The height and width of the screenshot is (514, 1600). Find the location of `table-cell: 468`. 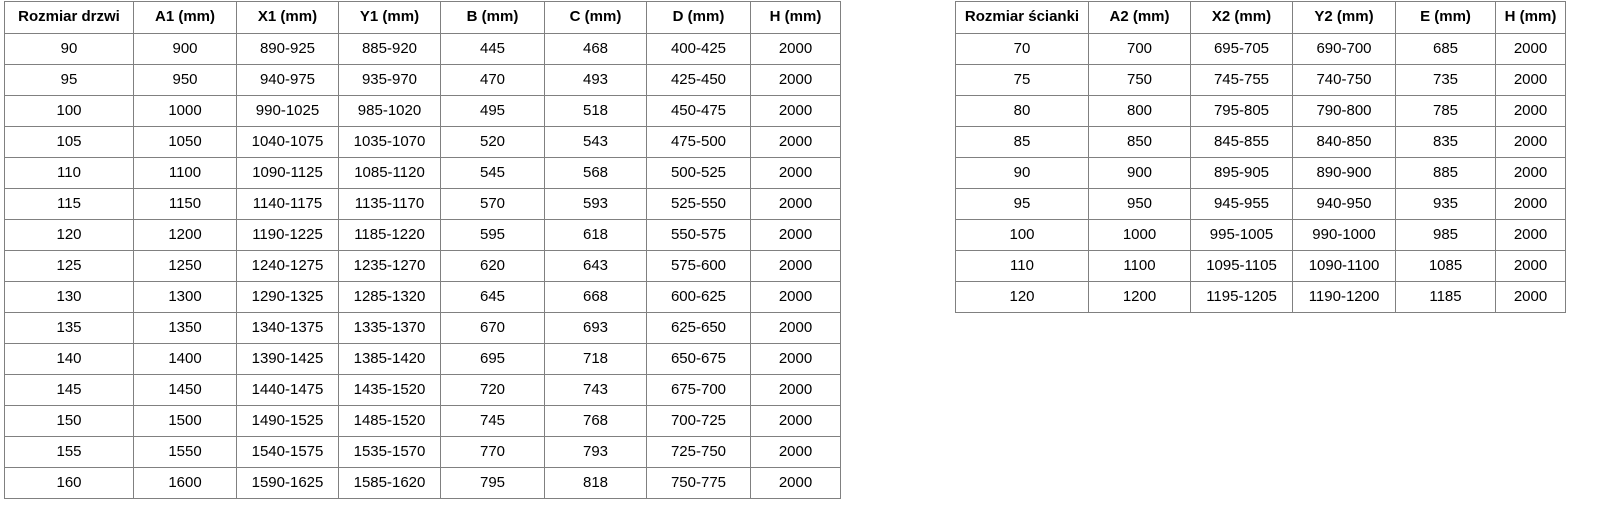

table-cell: 468 is located at coordinates (595, 49).